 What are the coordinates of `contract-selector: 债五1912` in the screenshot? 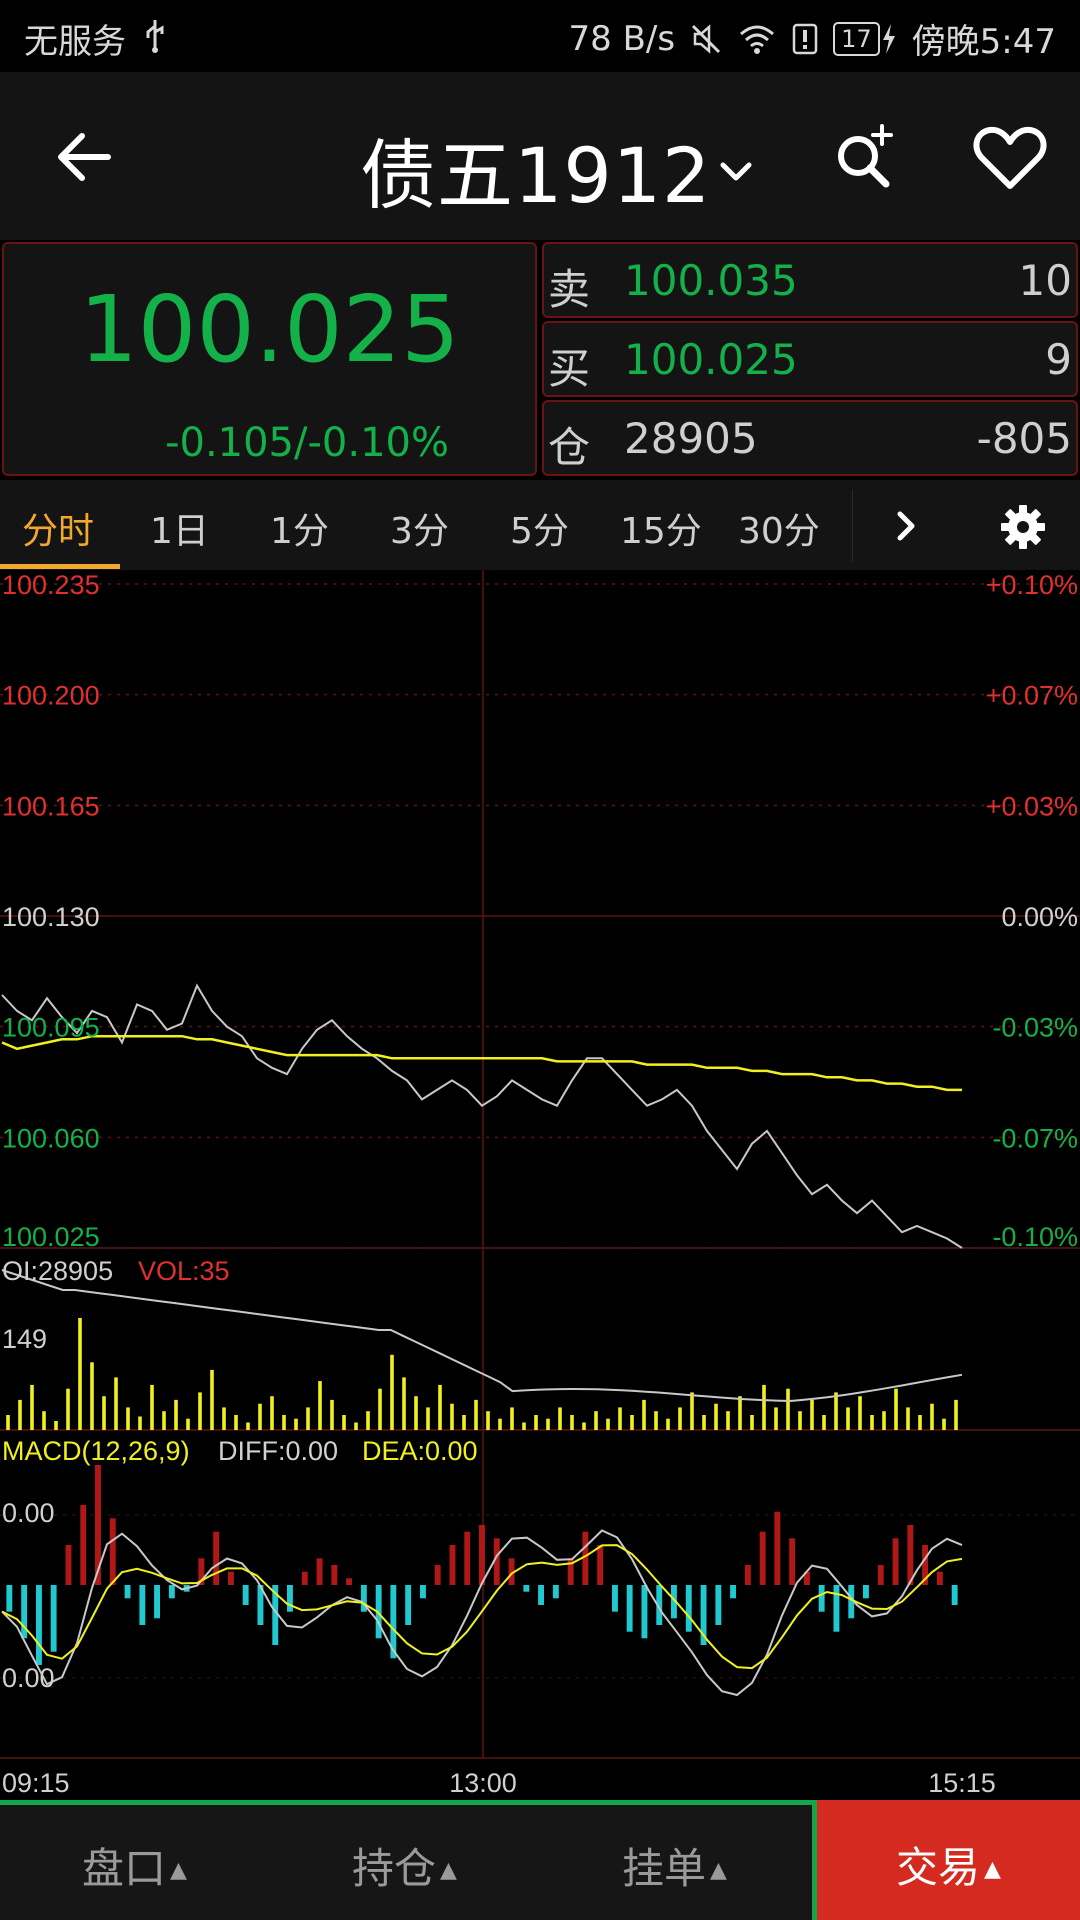 It's located at (556, 169).